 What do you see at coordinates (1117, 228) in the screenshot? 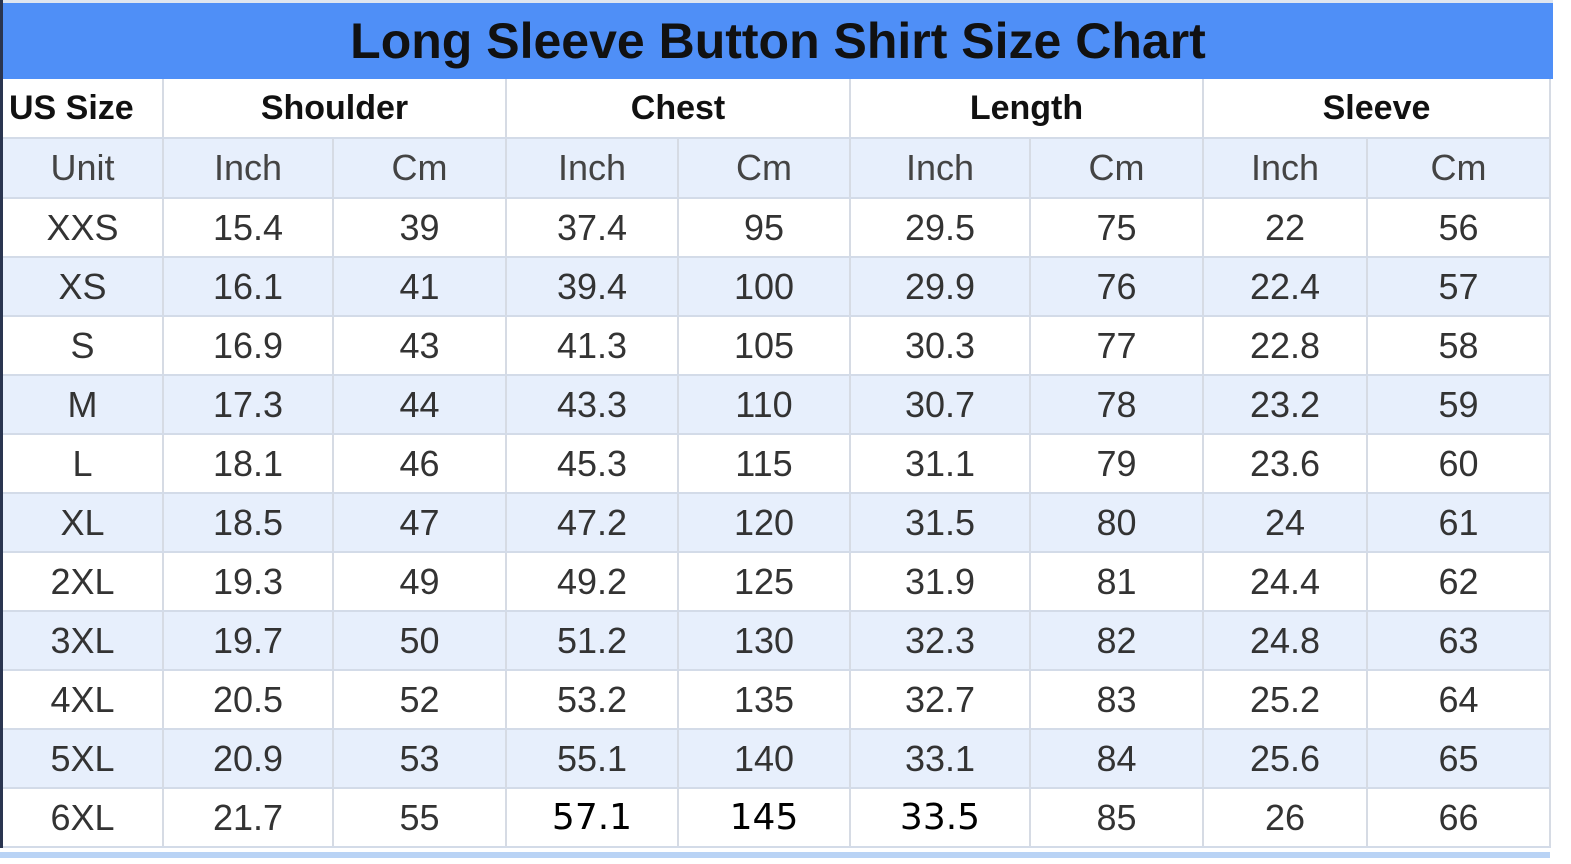
I see `value-cell: 75` at bounding box center [1117, 228].